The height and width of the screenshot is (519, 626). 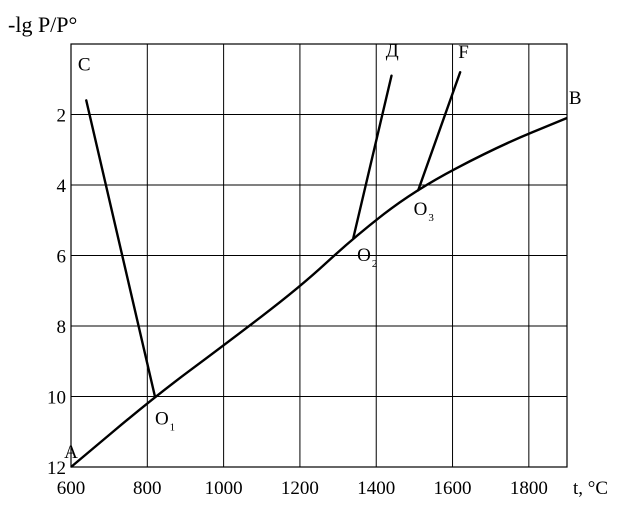 I want to click on point-label: O2, so click(x=367, y=257).